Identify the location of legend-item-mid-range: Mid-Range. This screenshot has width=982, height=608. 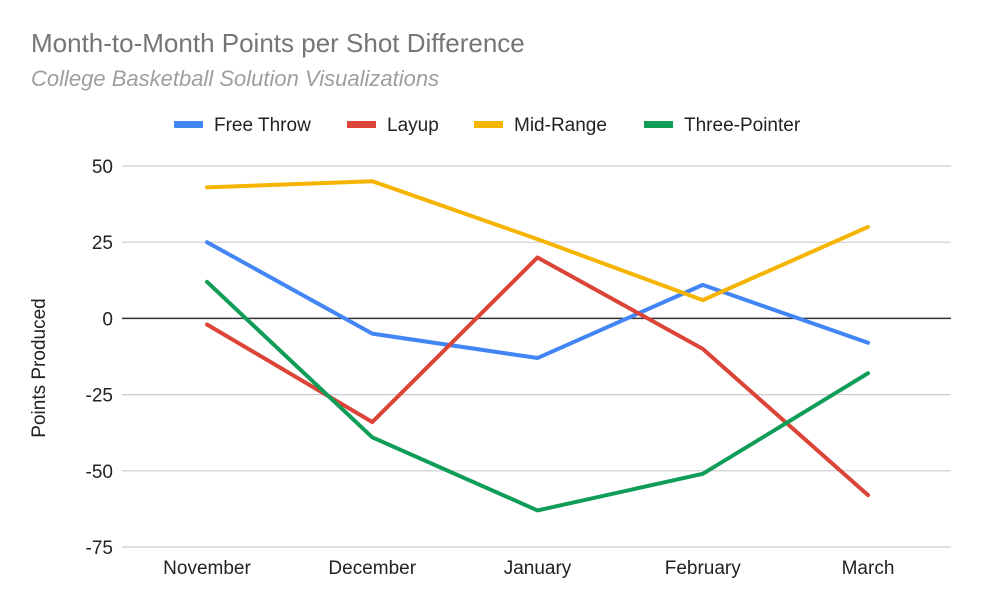
(540, 125).